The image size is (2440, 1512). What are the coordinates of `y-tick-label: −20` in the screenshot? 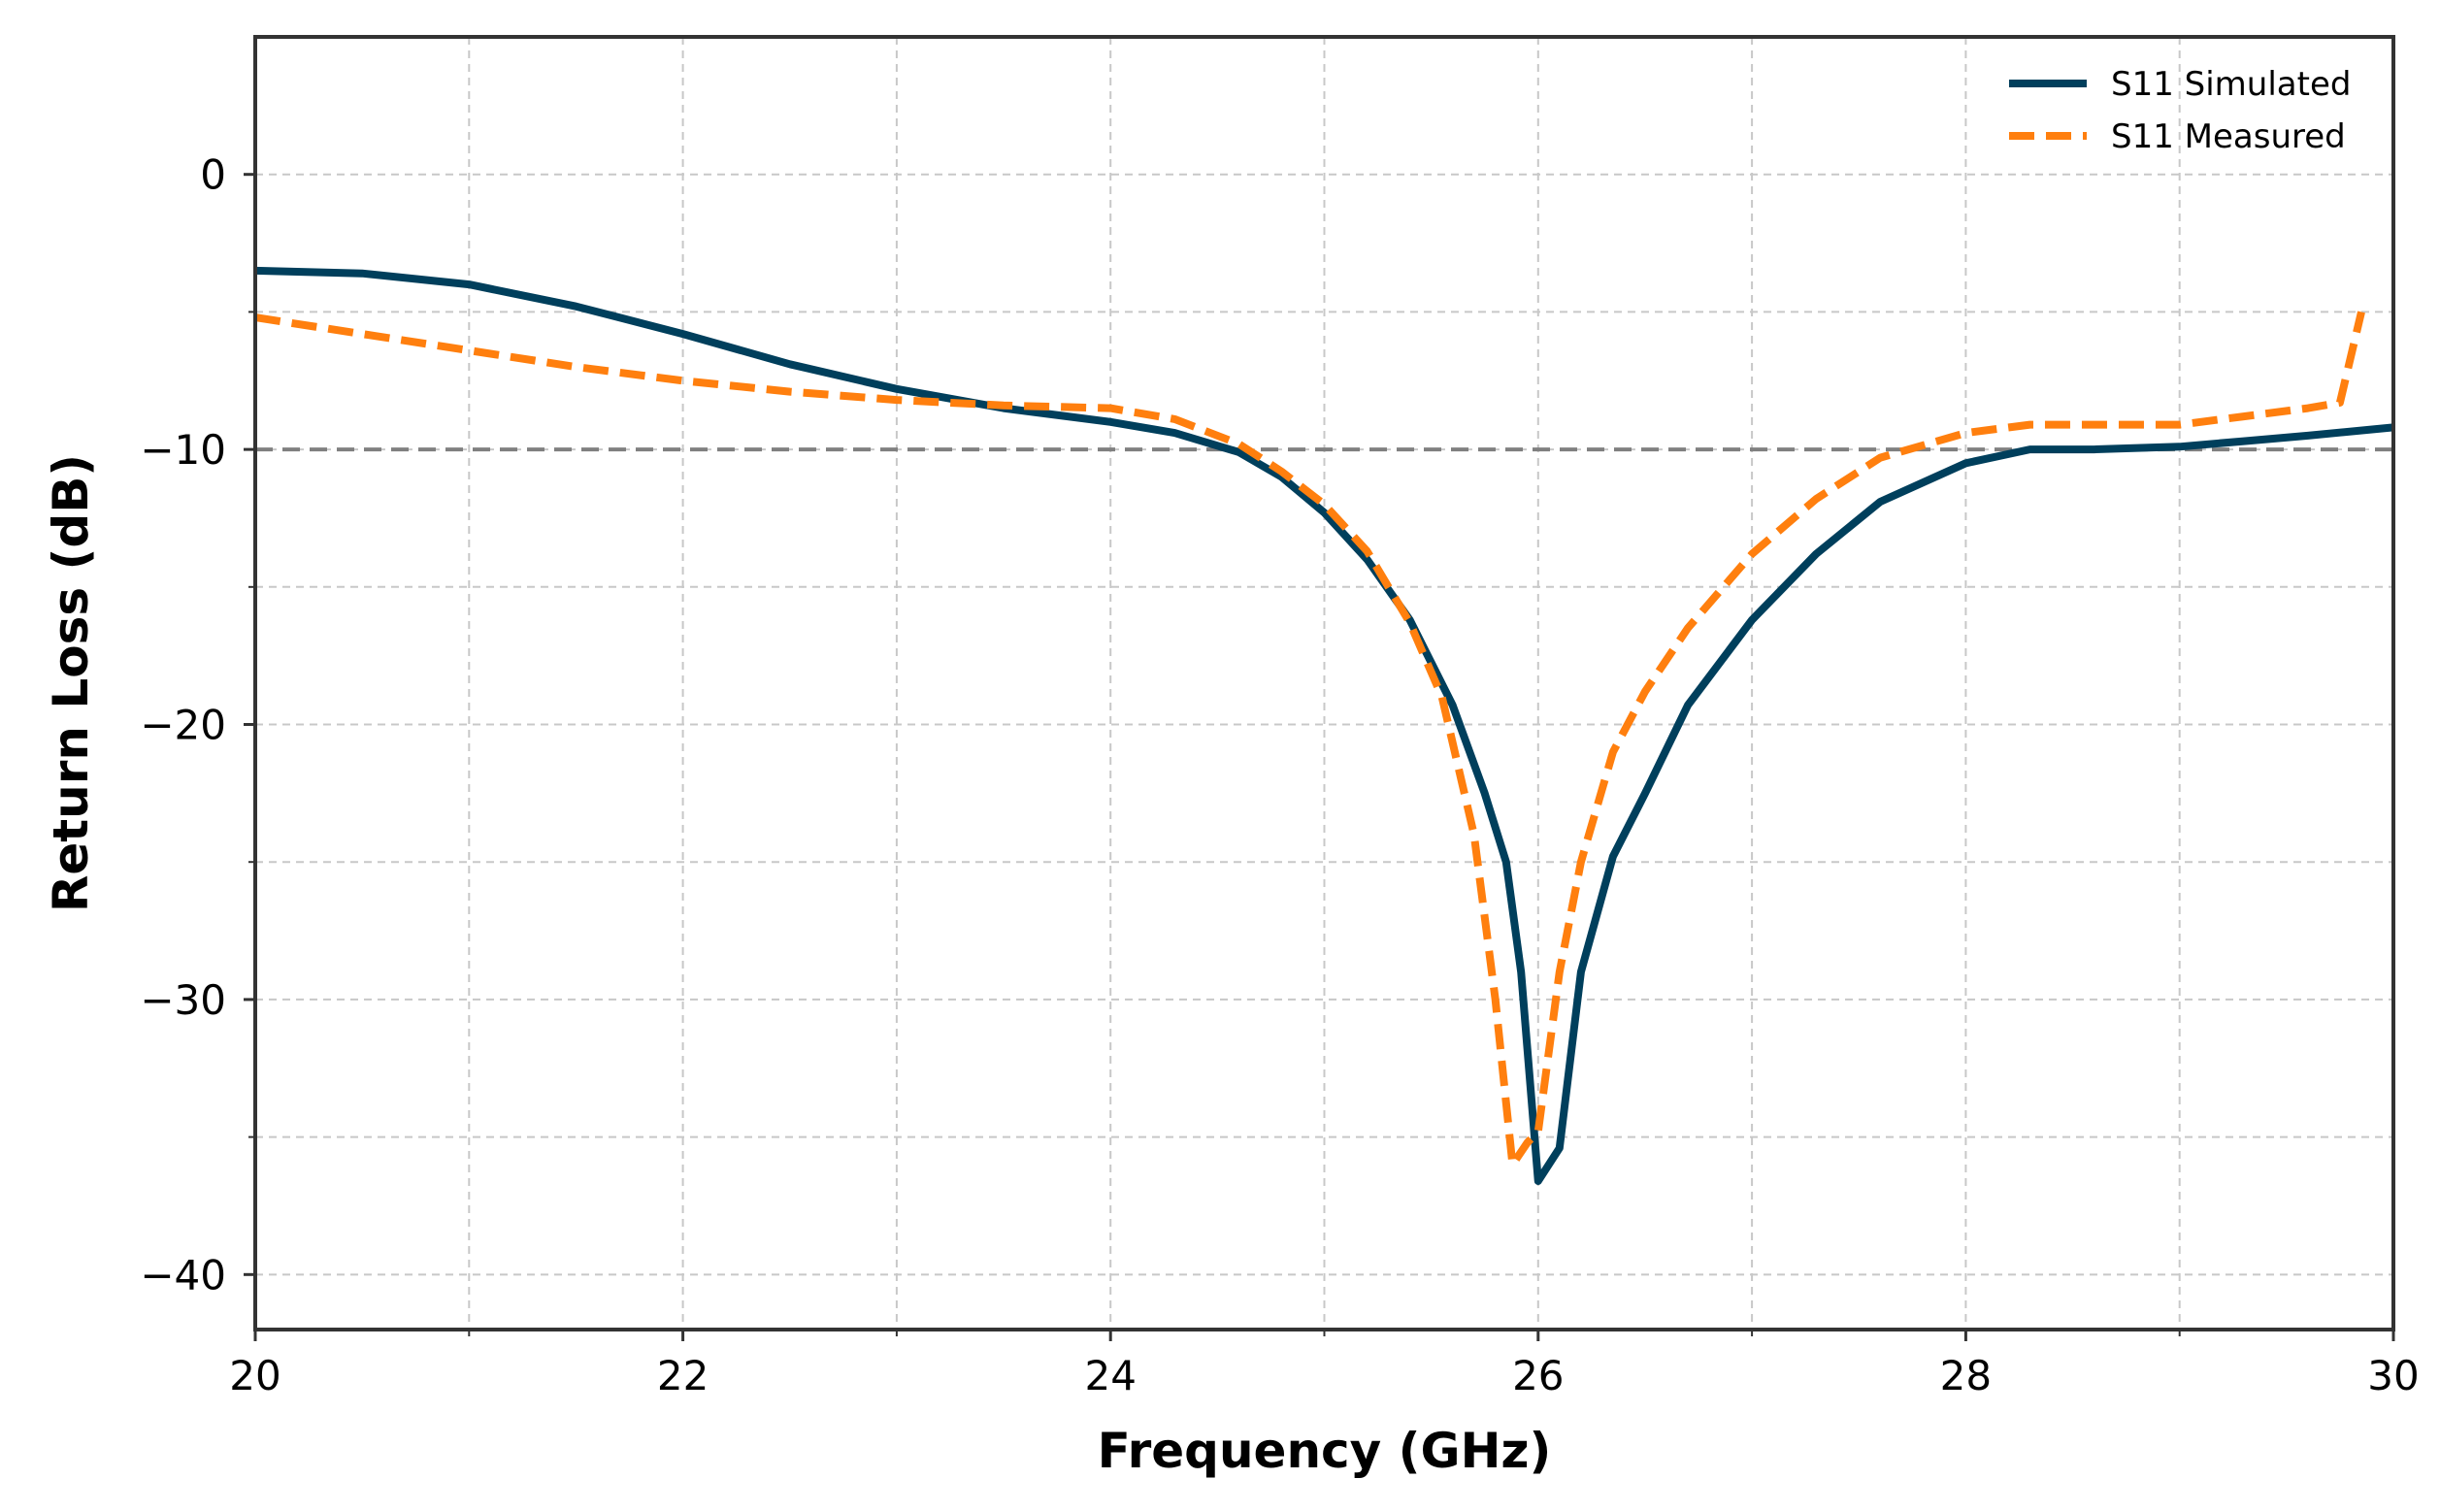 It's located at (183, 725).